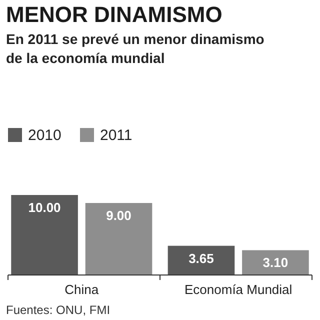 This screenshot has height=320, width=320. What do you see at coordinates (238, 289) in the screenshot?
I see `x-tick-label: Economía Mundial` at bounding box center [238, 289].